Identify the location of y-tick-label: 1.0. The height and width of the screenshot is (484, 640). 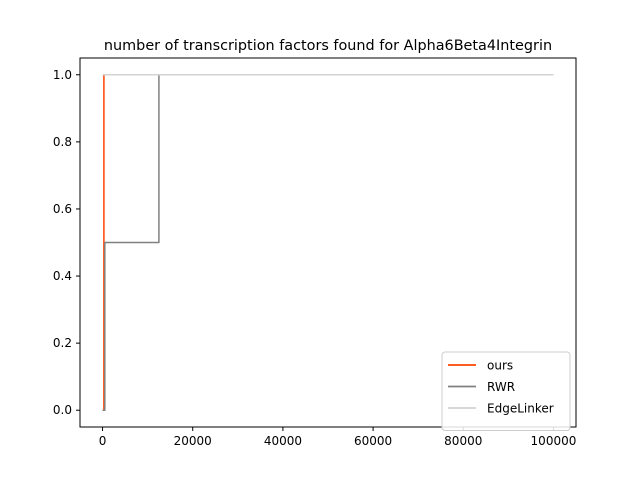
(62, 75).